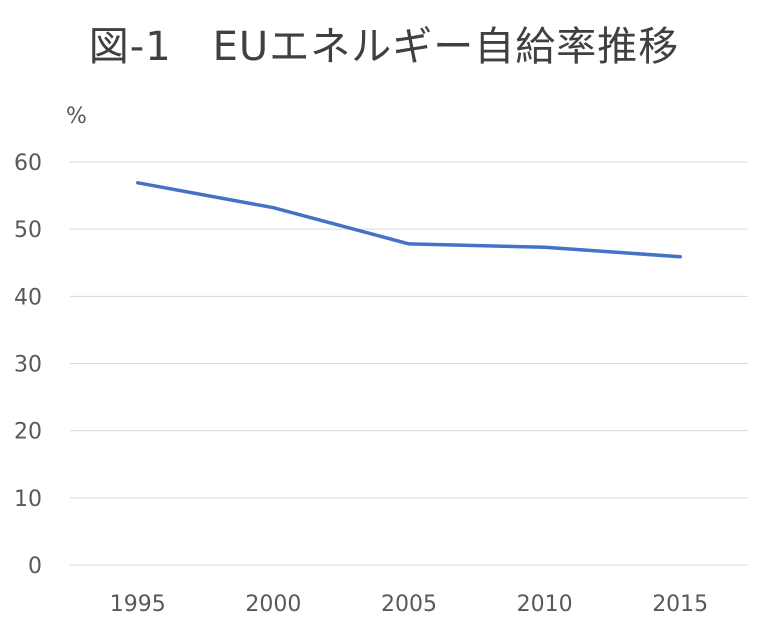  I want to click on y-tick-label: 50, so click(28, 230).